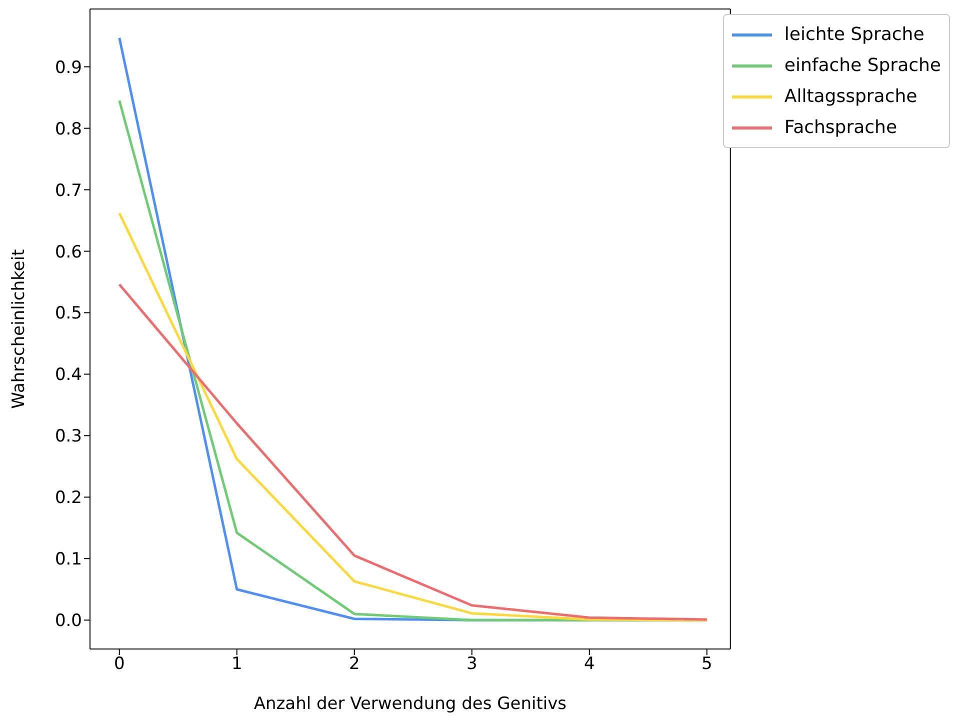  What do you see at coordinates (851, 97) in the screenshot?
I see `legend-label: Alltagssprache` at bounding box center [851, 97].